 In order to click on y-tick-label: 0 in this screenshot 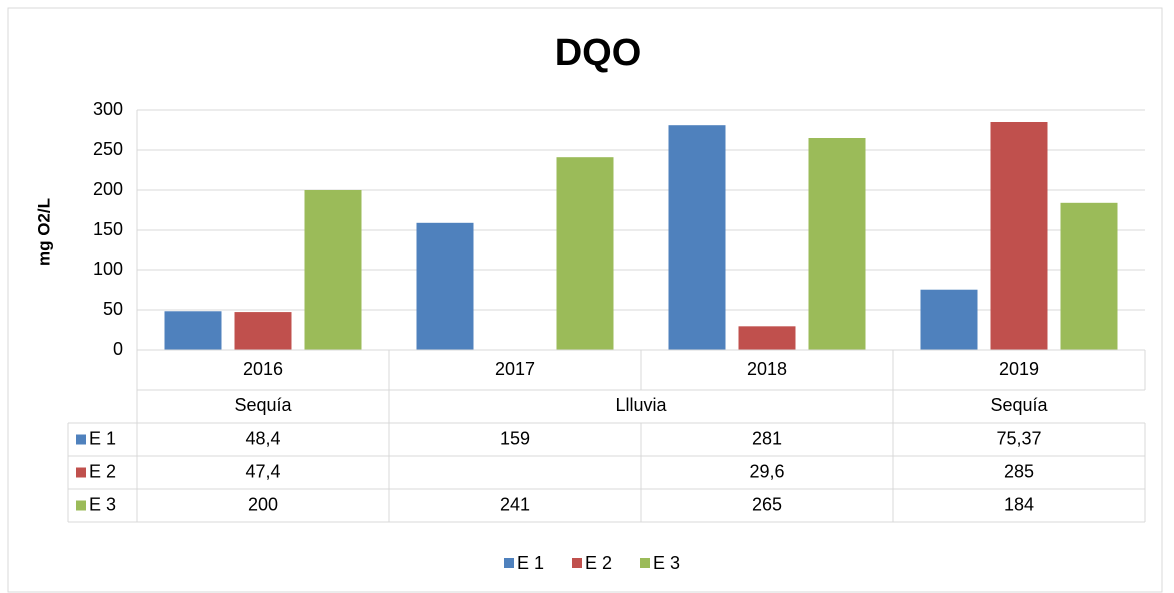, I will do `click(118, 349)`.